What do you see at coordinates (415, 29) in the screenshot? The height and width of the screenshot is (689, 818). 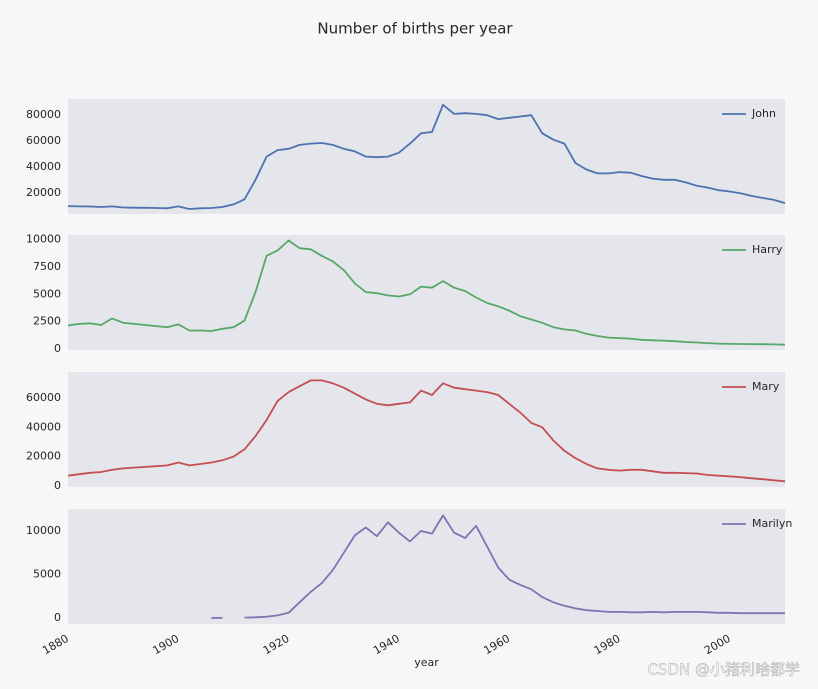 I see `chart-title: Number of births per year` at bounding box center [415, 29].